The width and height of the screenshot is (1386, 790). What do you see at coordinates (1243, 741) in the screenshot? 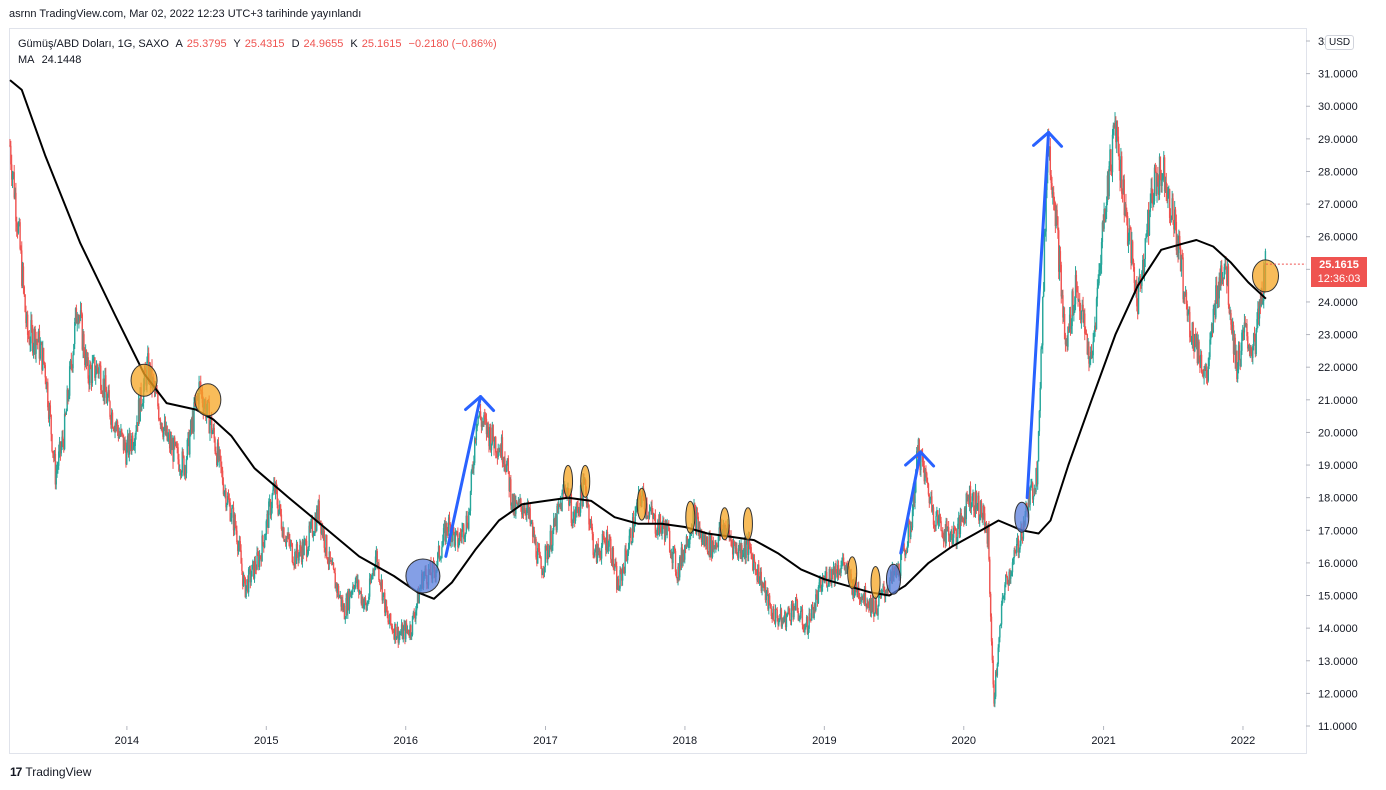
I see `x-tick-label: 2022` at bounding box center [1243, 741].